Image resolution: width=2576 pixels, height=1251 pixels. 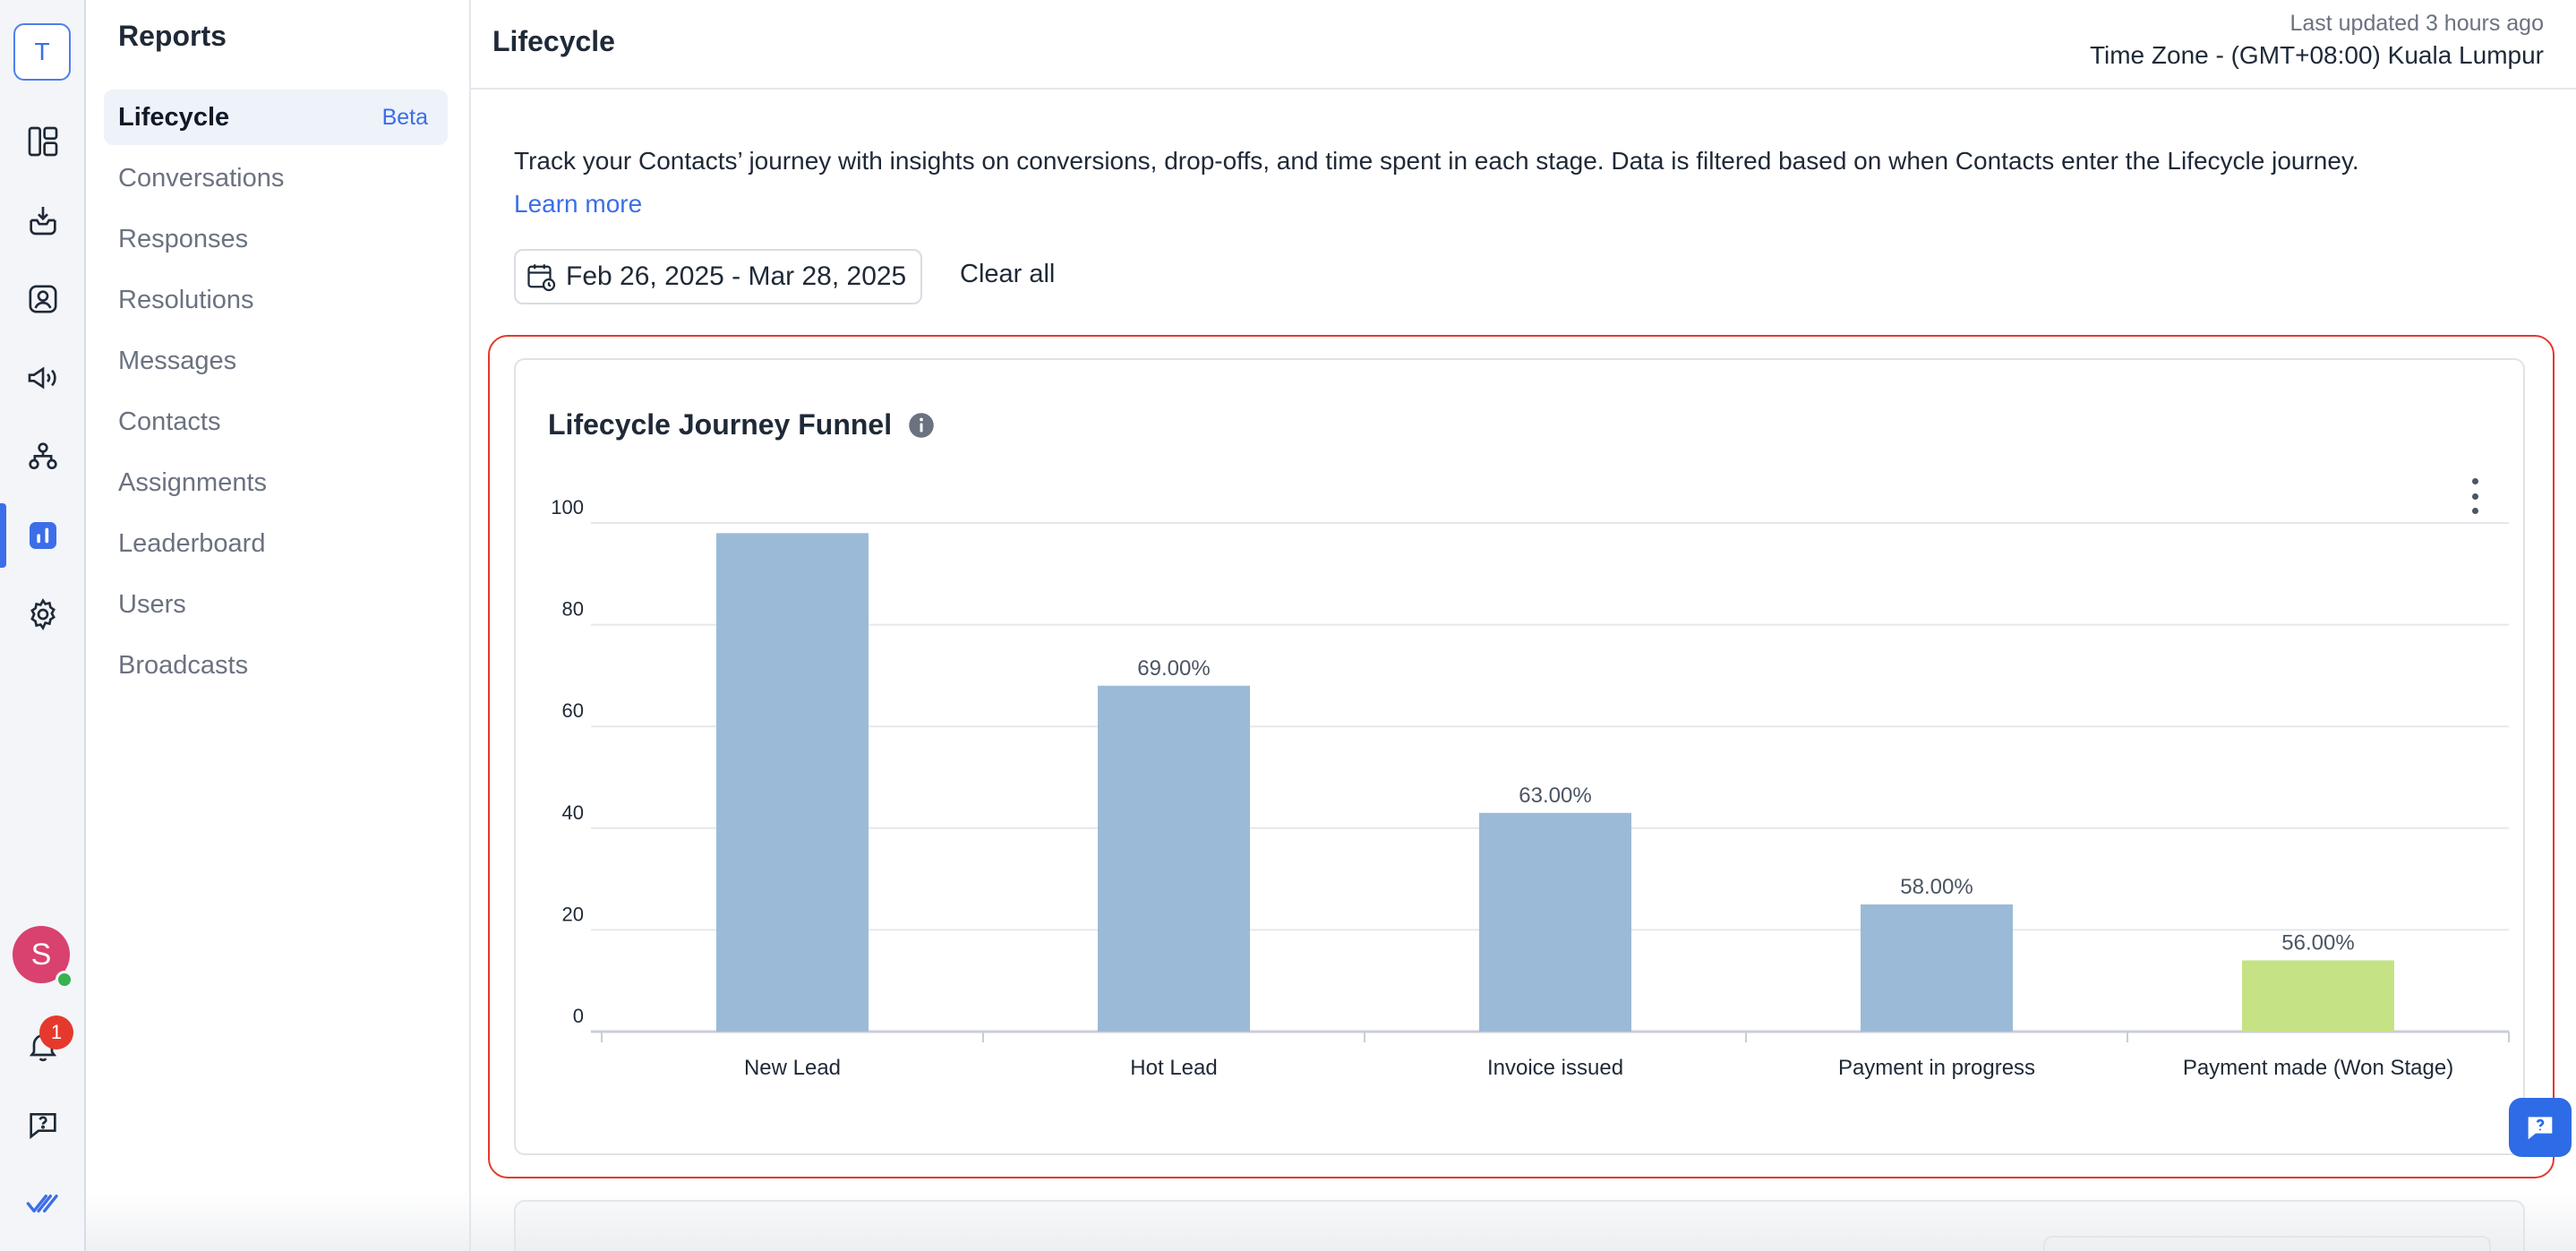 I want to click on data-label: 63.00%, so click(x=1555, y=796).